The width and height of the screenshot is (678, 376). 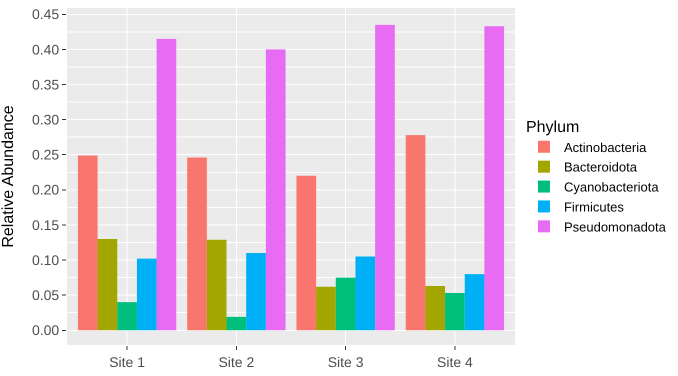 I want to click on legend-label: Actinobacteria, so click(x=606, y=147).